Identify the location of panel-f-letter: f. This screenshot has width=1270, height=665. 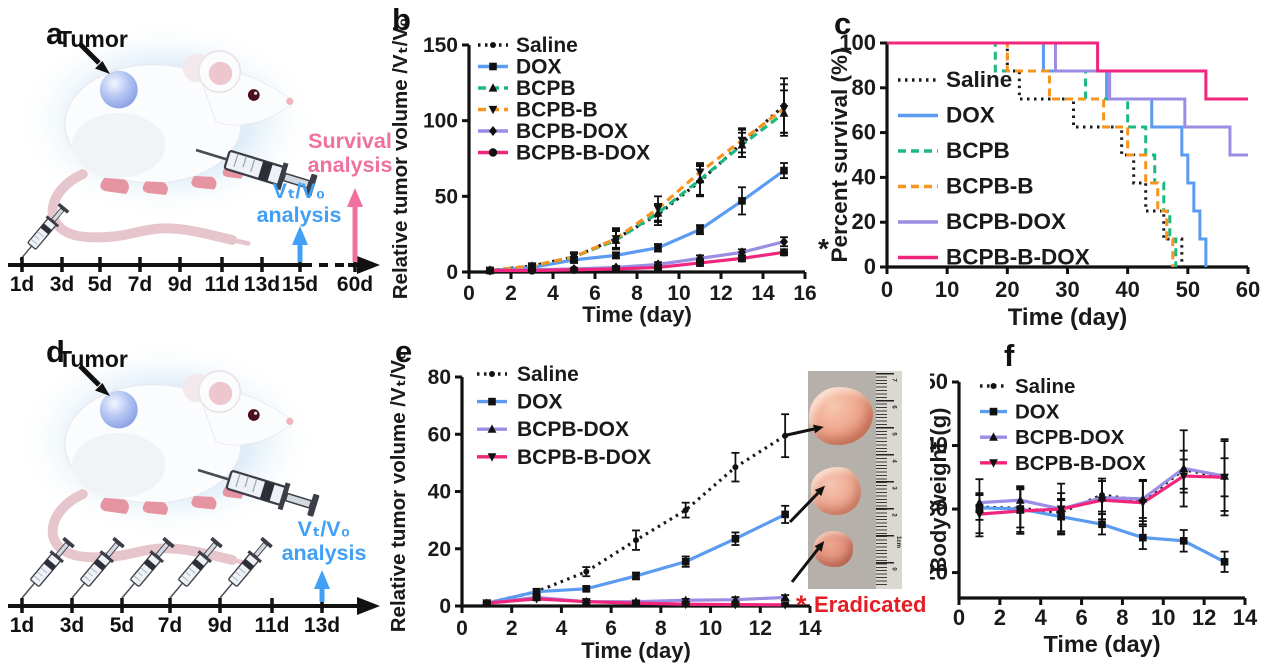
(1009, 355).